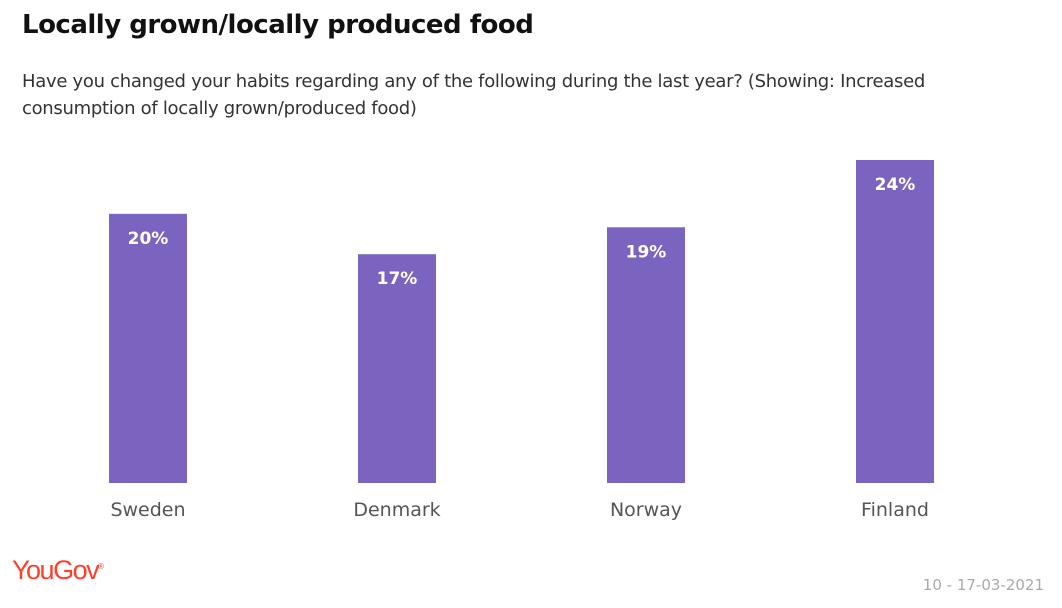 This screenshot has width=1062, height=608. Describe the element at coordinates (58, 570) in the screenshot. I see `yougov-logo: YouGov®` at that location.